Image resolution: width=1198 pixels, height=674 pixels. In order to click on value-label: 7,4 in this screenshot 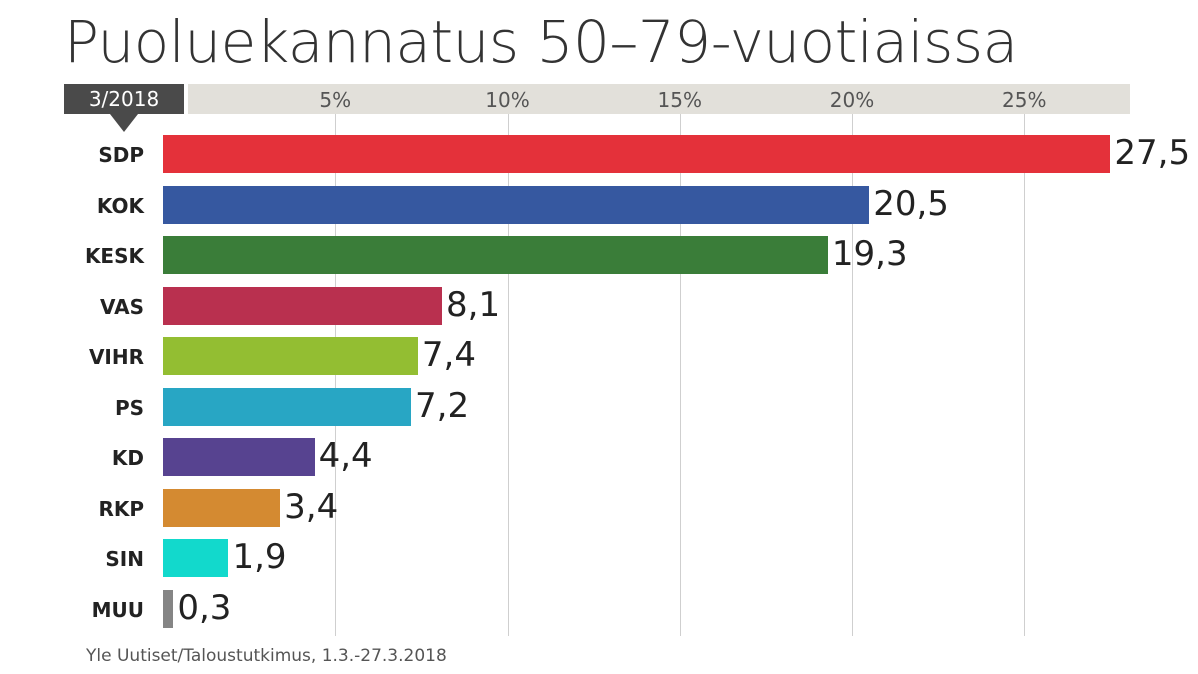, I will do `click(448, 355)`.